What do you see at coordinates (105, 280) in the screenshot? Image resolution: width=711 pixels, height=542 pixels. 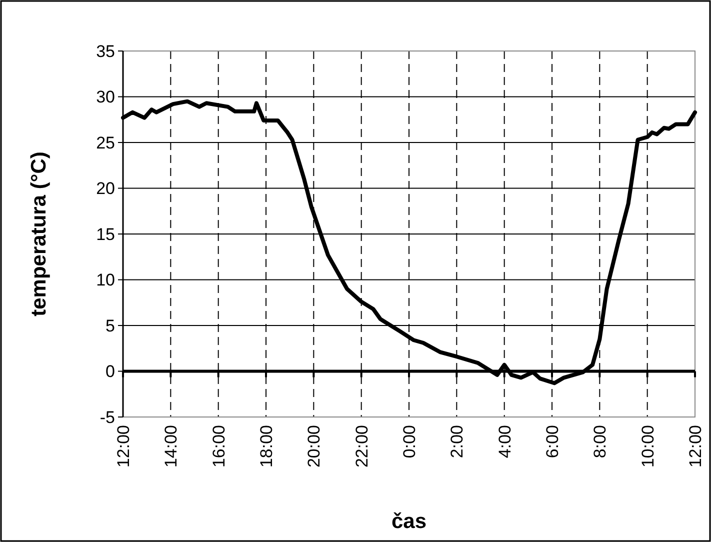 I see `y-tick-label: 10` at bounding box center [105, 280].